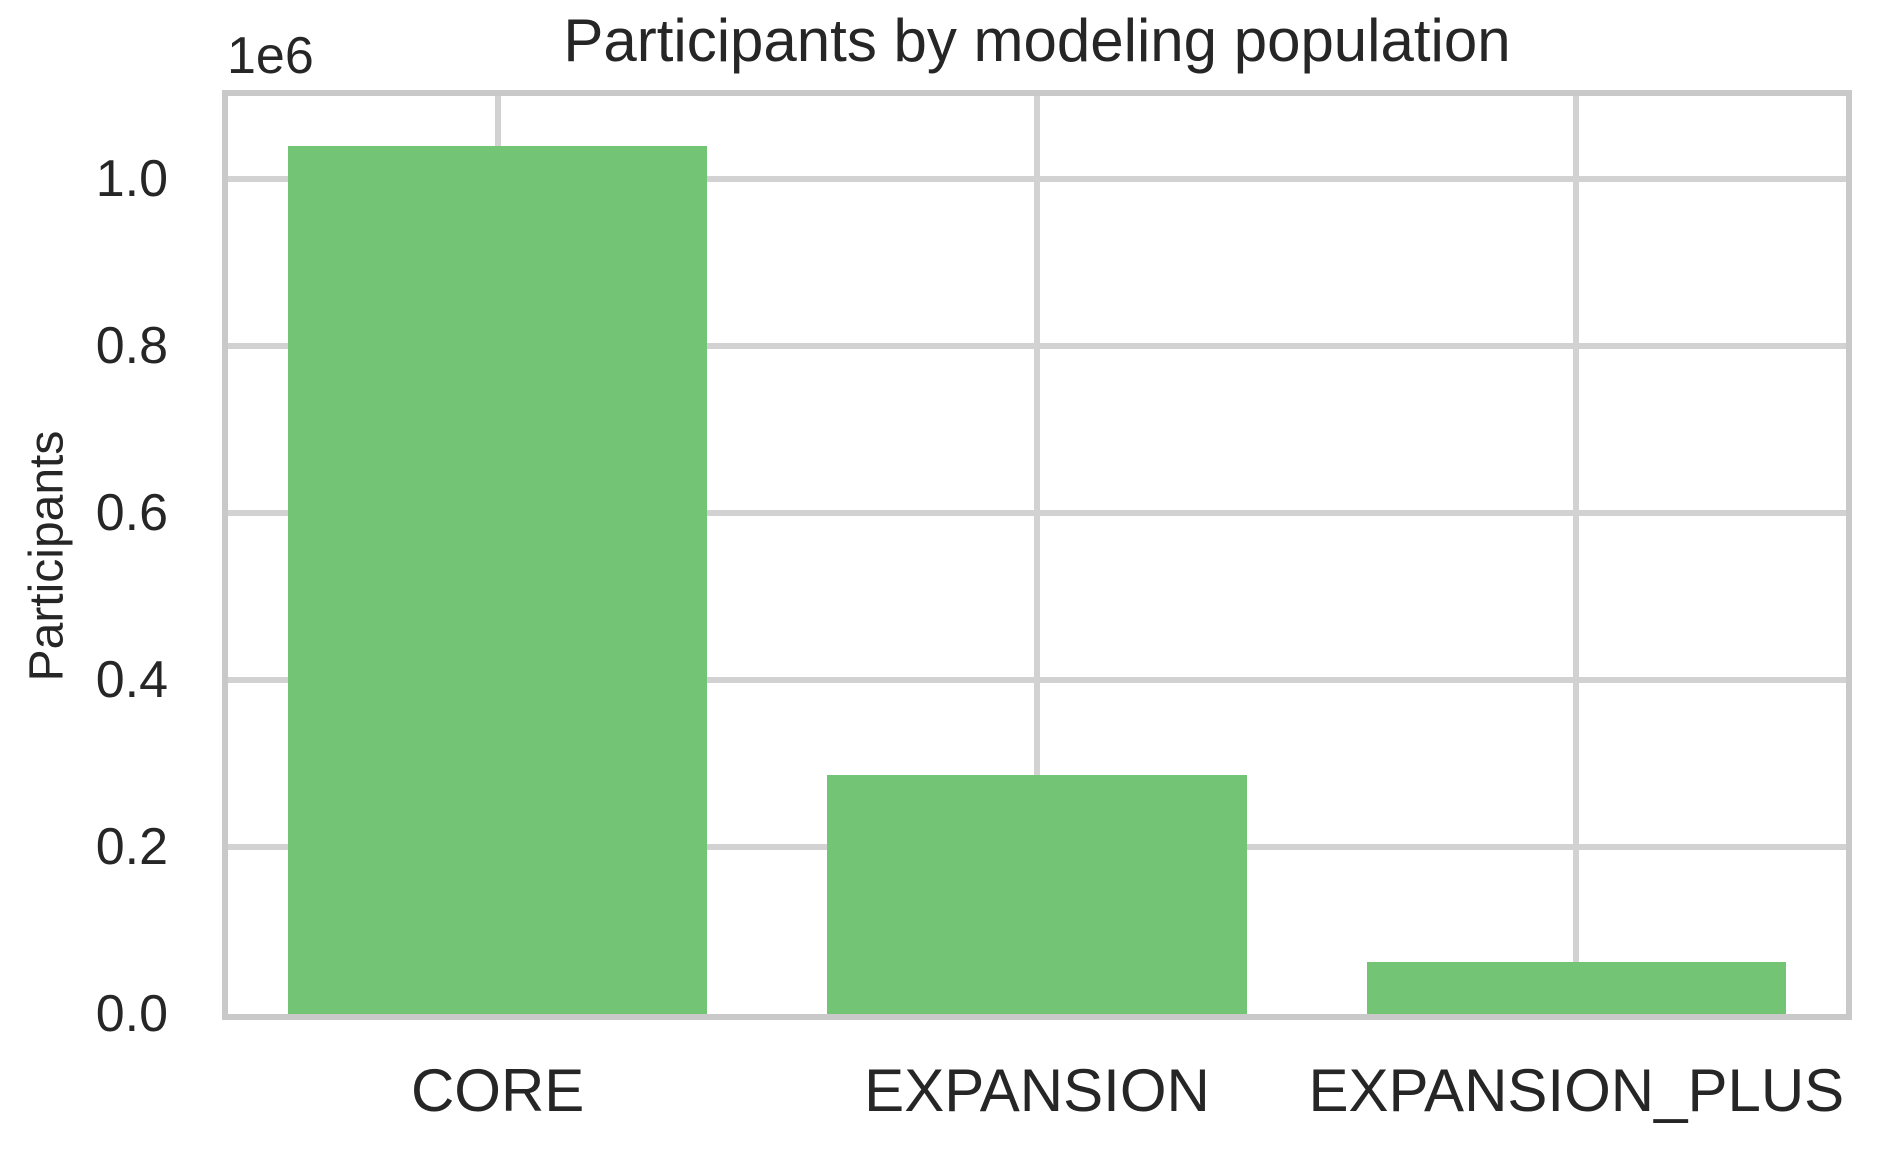  I want to click on x-tick-labels: CORE EXPANSION EXPANSION_PLUS, so click(1037, 1103).